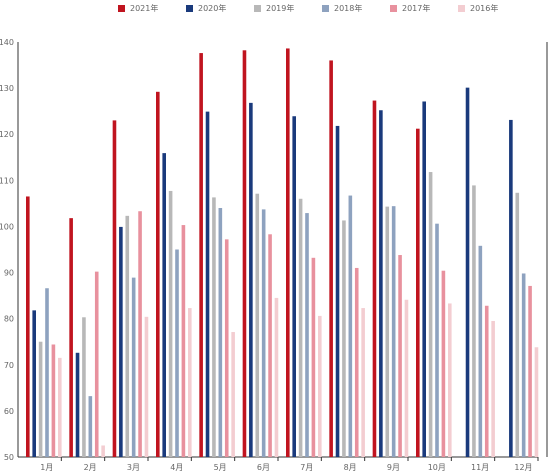 This screenshot has height=475, width=550. Describe the element at coordinates (226, 348) in the screenshot. I see `bar-5月-2017年` at that location.